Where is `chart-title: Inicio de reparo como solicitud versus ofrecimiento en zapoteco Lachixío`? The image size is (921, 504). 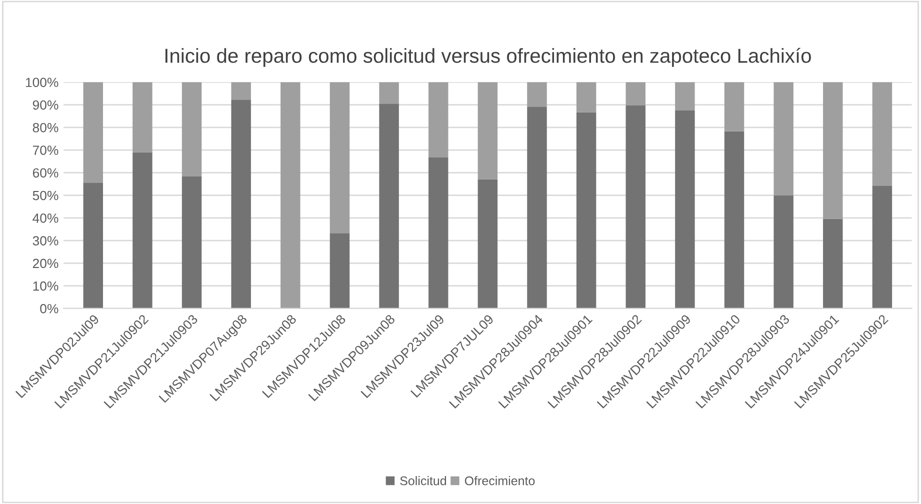 chart-title: Inicio de reparo como solicitud versus ofrecimiento en zapoteco Lachixío is located at coordinates (488, 57).